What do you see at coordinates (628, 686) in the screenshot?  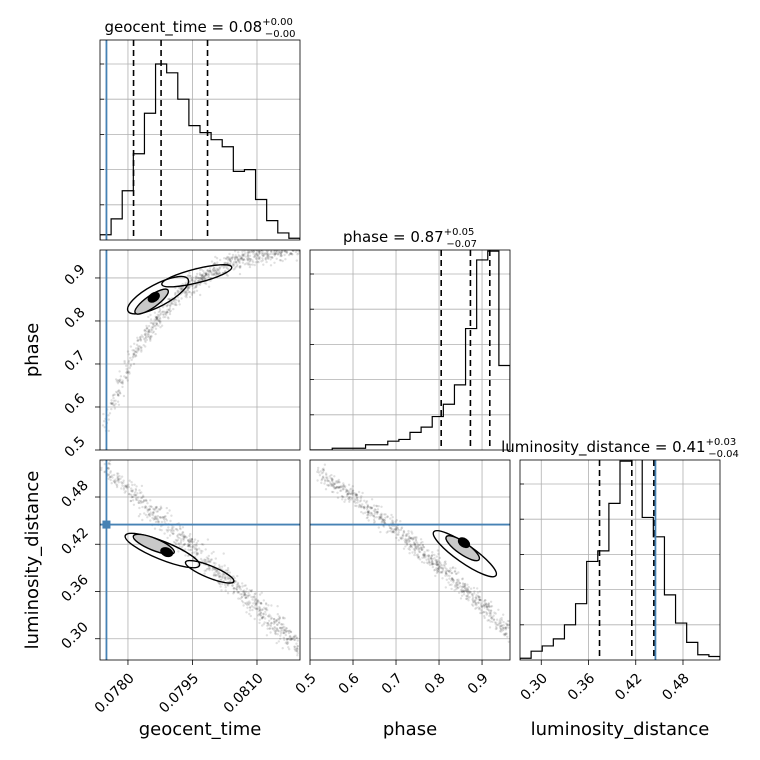 I see `xtick-label-luminosity_distance-2: 0.42` at bounding box center [628, 686].